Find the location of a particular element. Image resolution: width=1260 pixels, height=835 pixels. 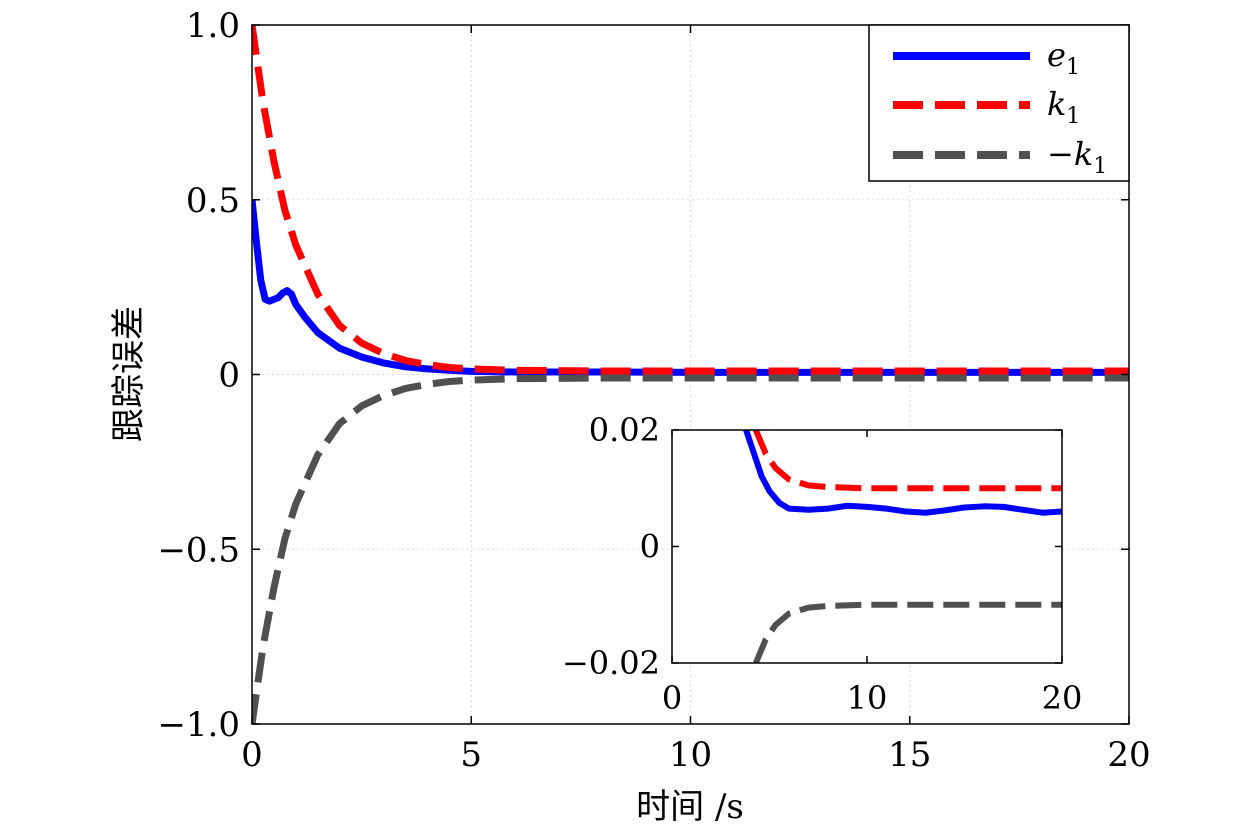

legend-name-e1: e is located at coordinates (1056, 55).